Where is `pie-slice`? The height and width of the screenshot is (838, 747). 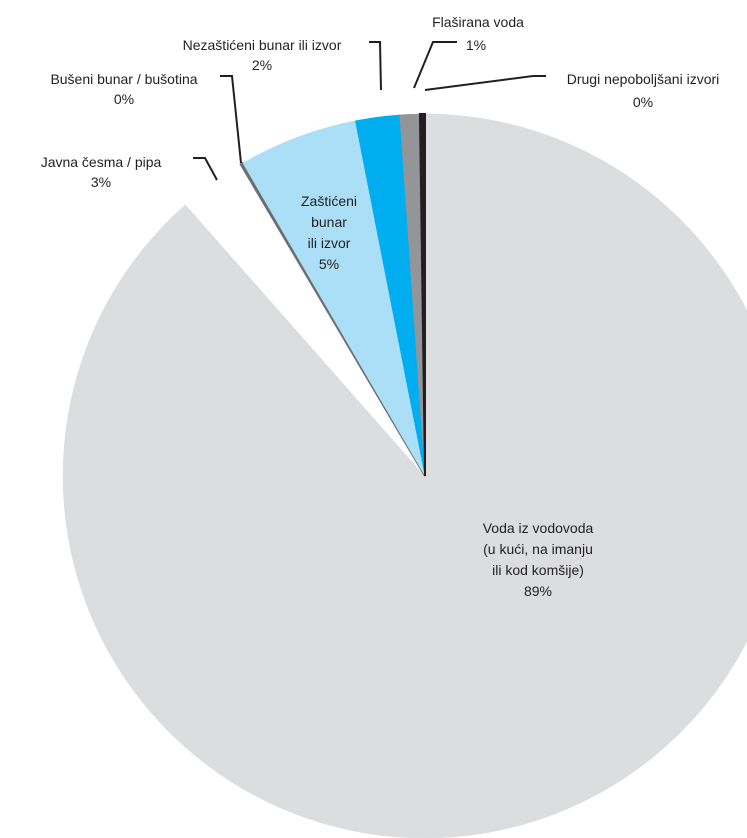
pie-slice is located at coordinates (422, 294).